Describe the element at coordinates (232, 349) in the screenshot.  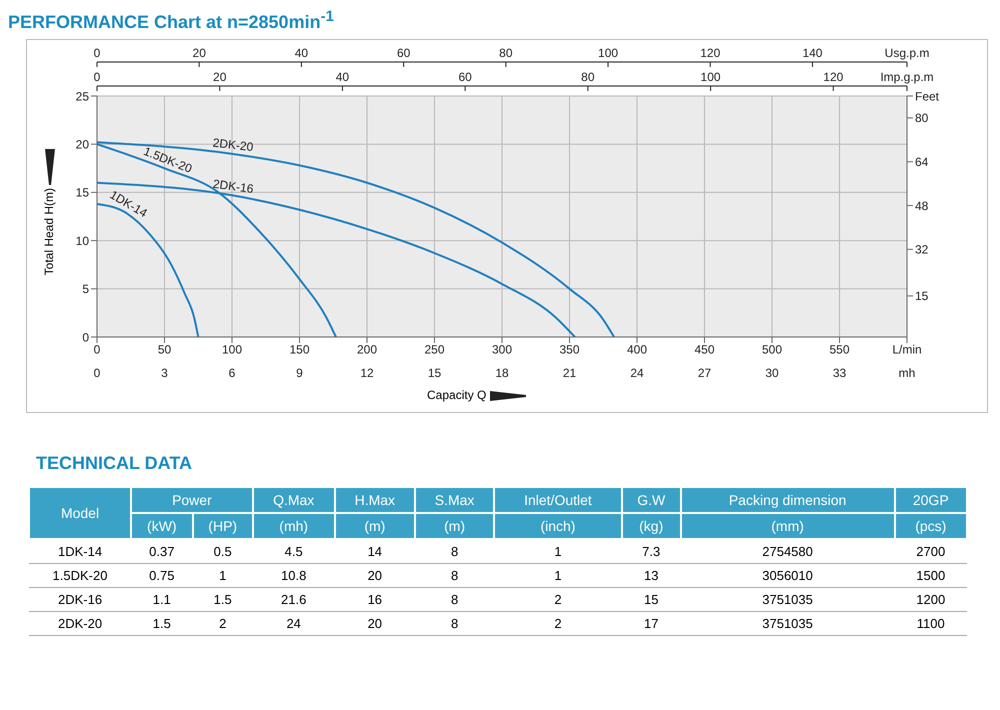
I see `x-tick-label: 100` at that location.